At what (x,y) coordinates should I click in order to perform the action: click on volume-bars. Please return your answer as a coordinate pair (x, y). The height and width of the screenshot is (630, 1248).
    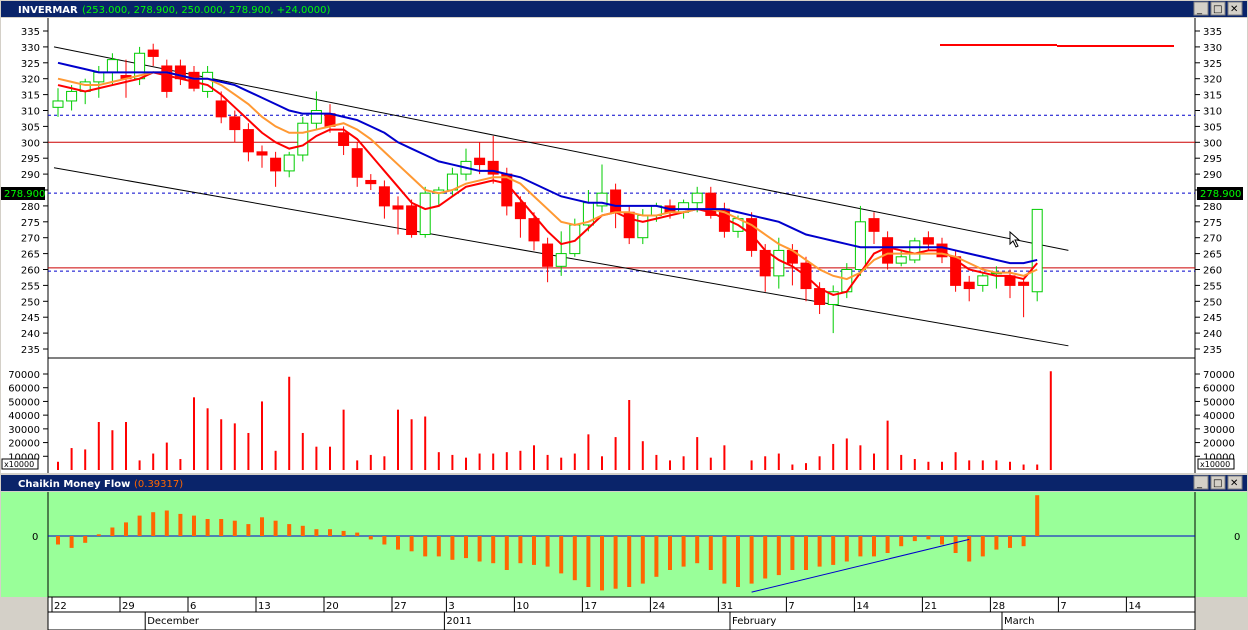
    Looking at the image, I should click on (554, 420).